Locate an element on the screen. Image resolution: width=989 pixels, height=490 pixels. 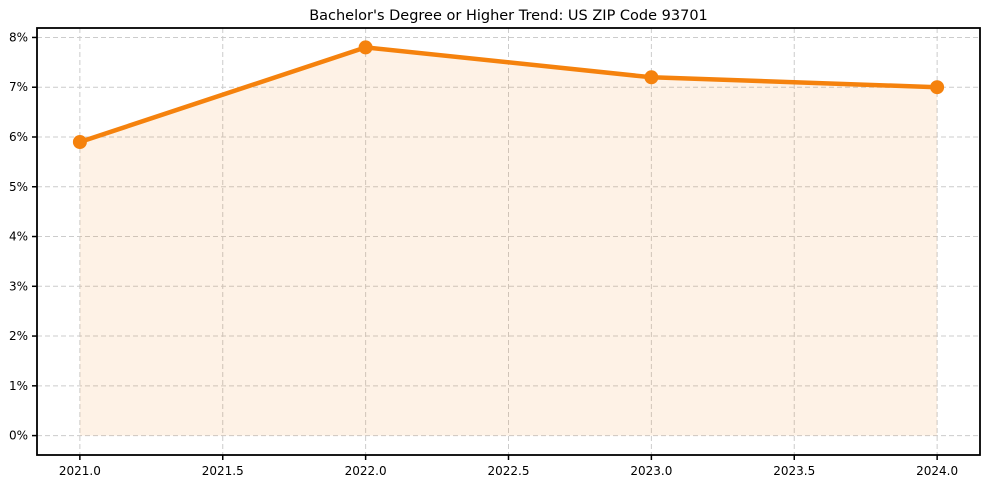
x-tick-label: 2024.0 is located at coordinates (937, 471).